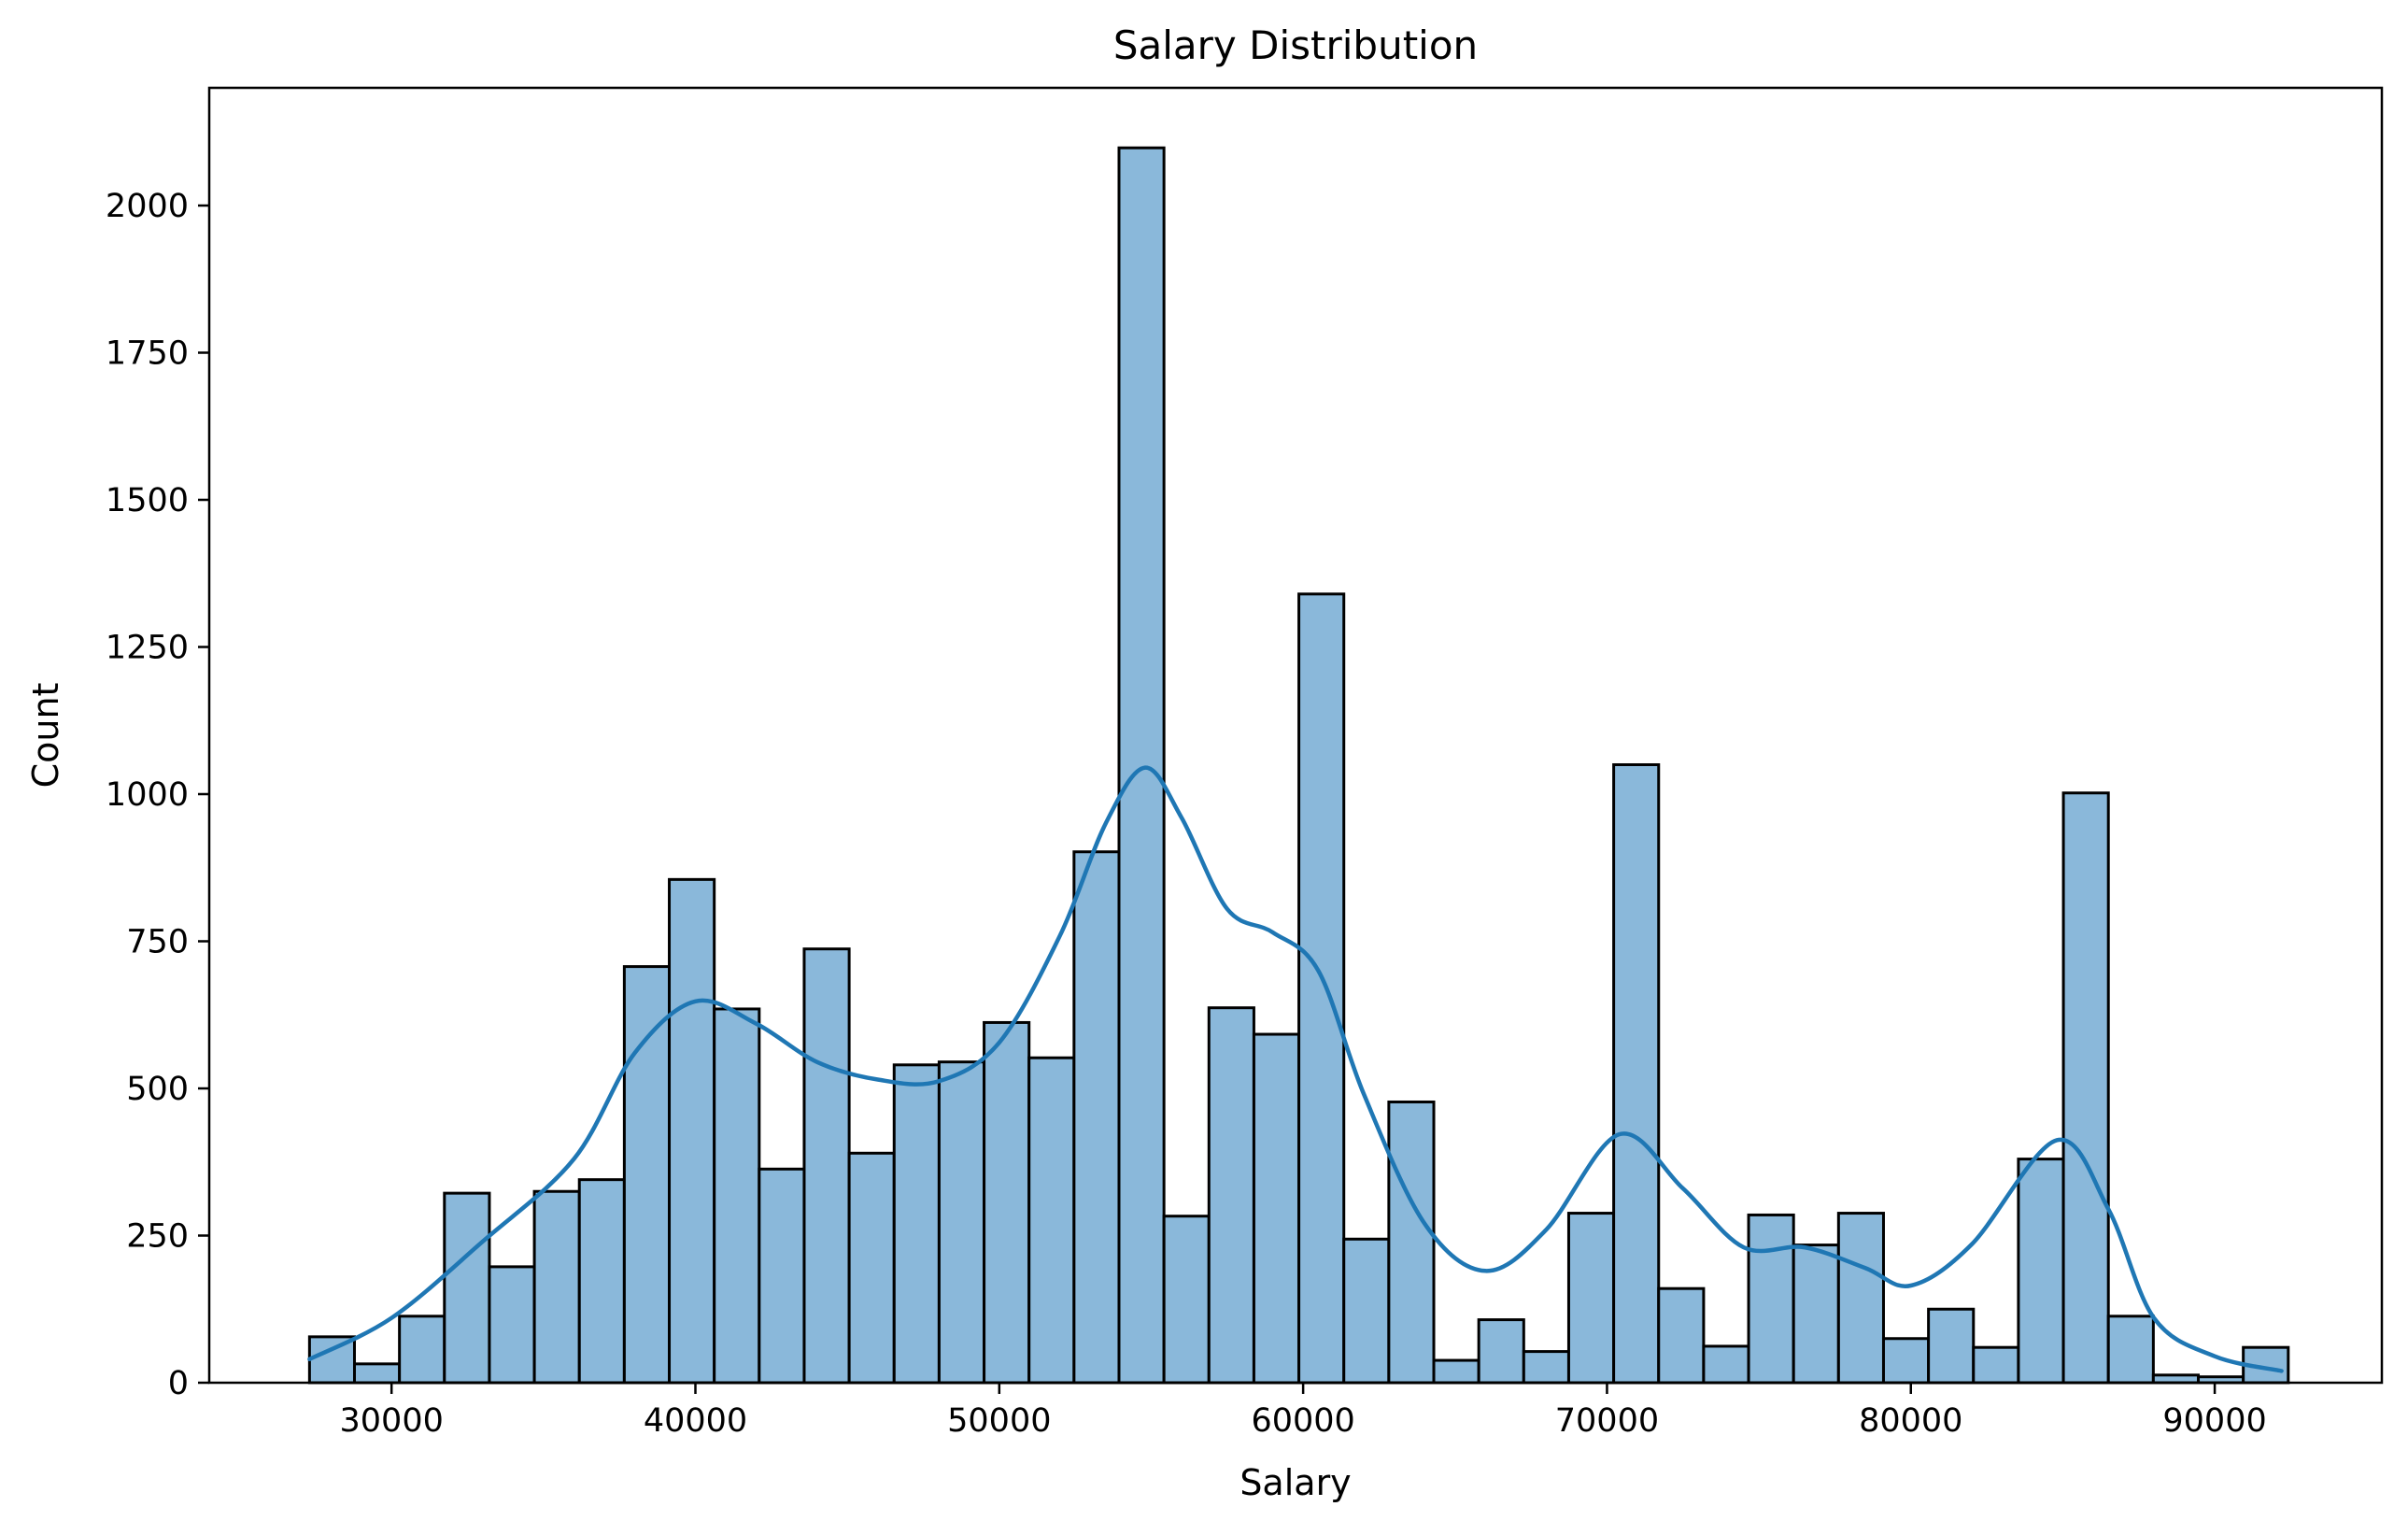 Image resolution: width=2408 pixels, height=1535 pixels. I want to click on y-tick-label: 500, so click(157, 1089).